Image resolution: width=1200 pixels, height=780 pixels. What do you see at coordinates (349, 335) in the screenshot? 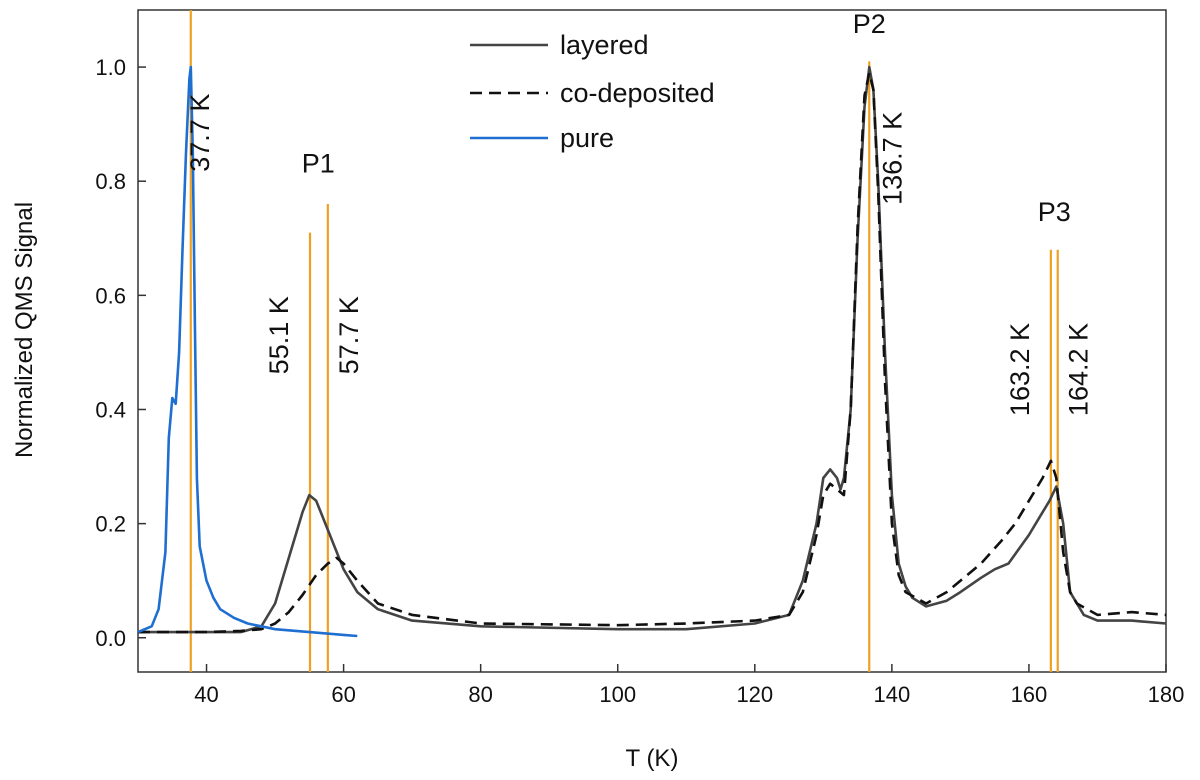
I see `peak-marker-label-2: 57.7 K` at bounding box center [349, 335].